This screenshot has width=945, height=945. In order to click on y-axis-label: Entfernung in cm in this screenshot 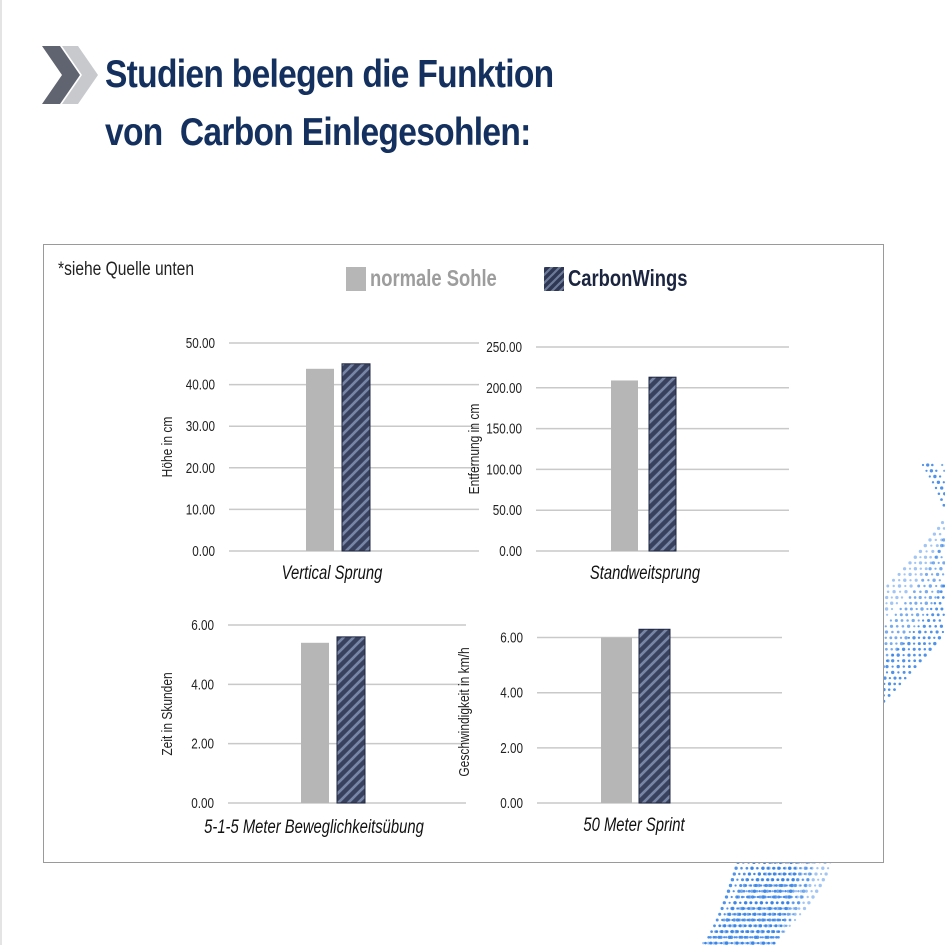, I will do `click(474, 449)`.